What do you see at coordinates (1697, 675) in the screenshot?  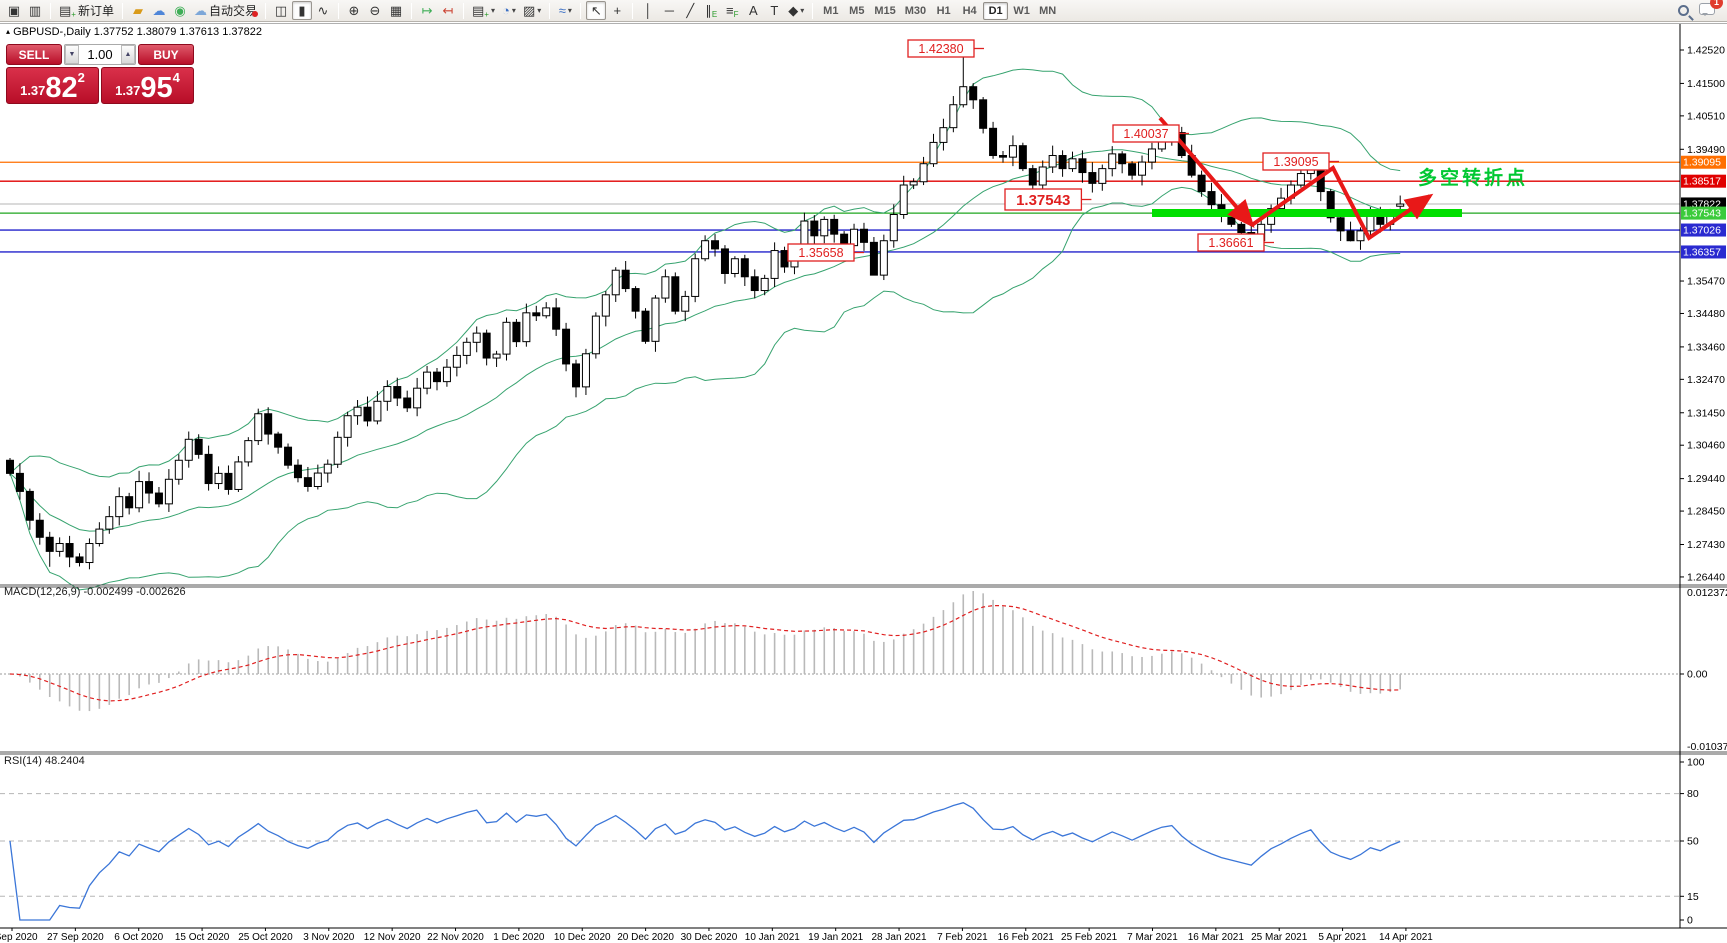 I see `svg-text: 0.00` at bounding box center [1697, 675].